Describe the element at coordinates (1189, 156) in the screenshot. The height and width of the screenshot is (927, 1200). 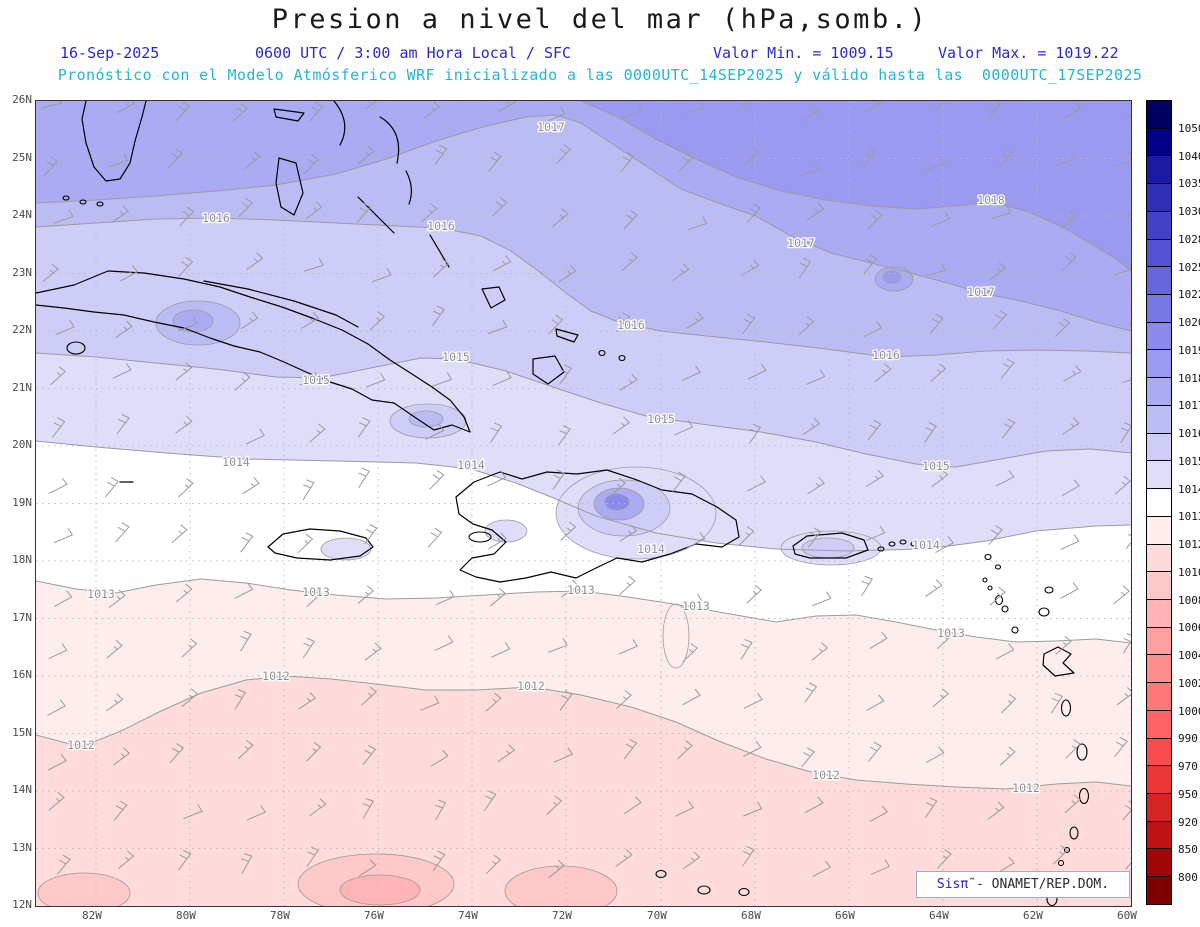
I see `colorbar-tick-label: 1040` at that location.